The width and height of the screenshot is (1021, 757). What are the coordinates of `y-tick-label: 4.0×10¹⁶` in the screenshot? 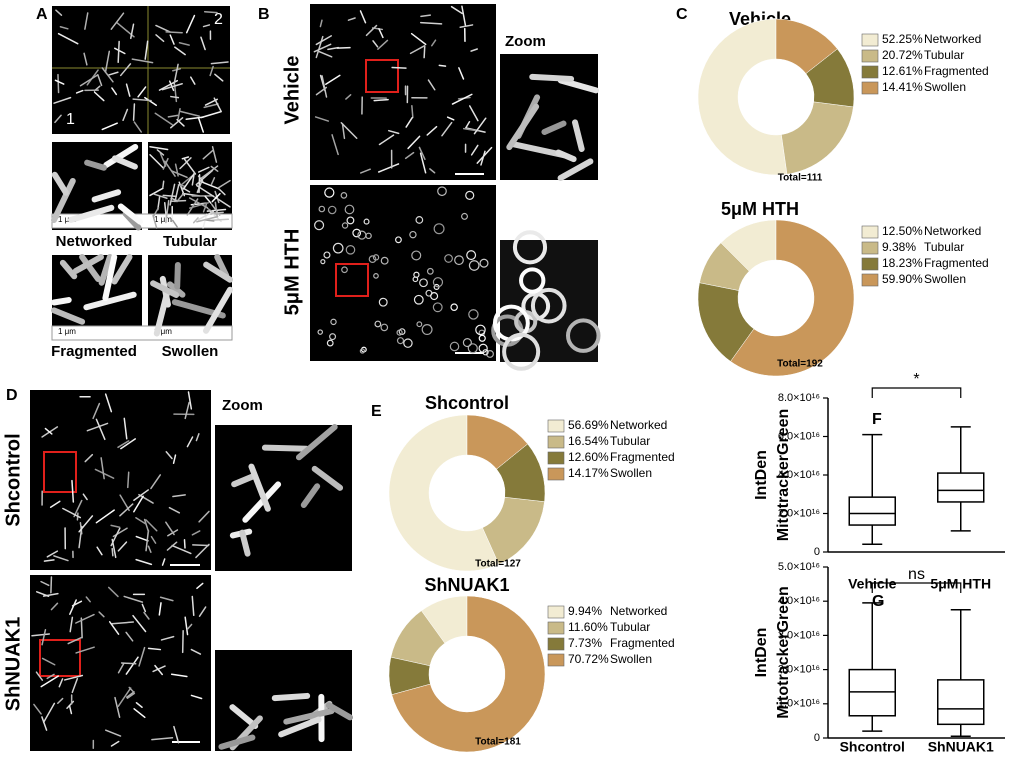 It's located at (799, 601).